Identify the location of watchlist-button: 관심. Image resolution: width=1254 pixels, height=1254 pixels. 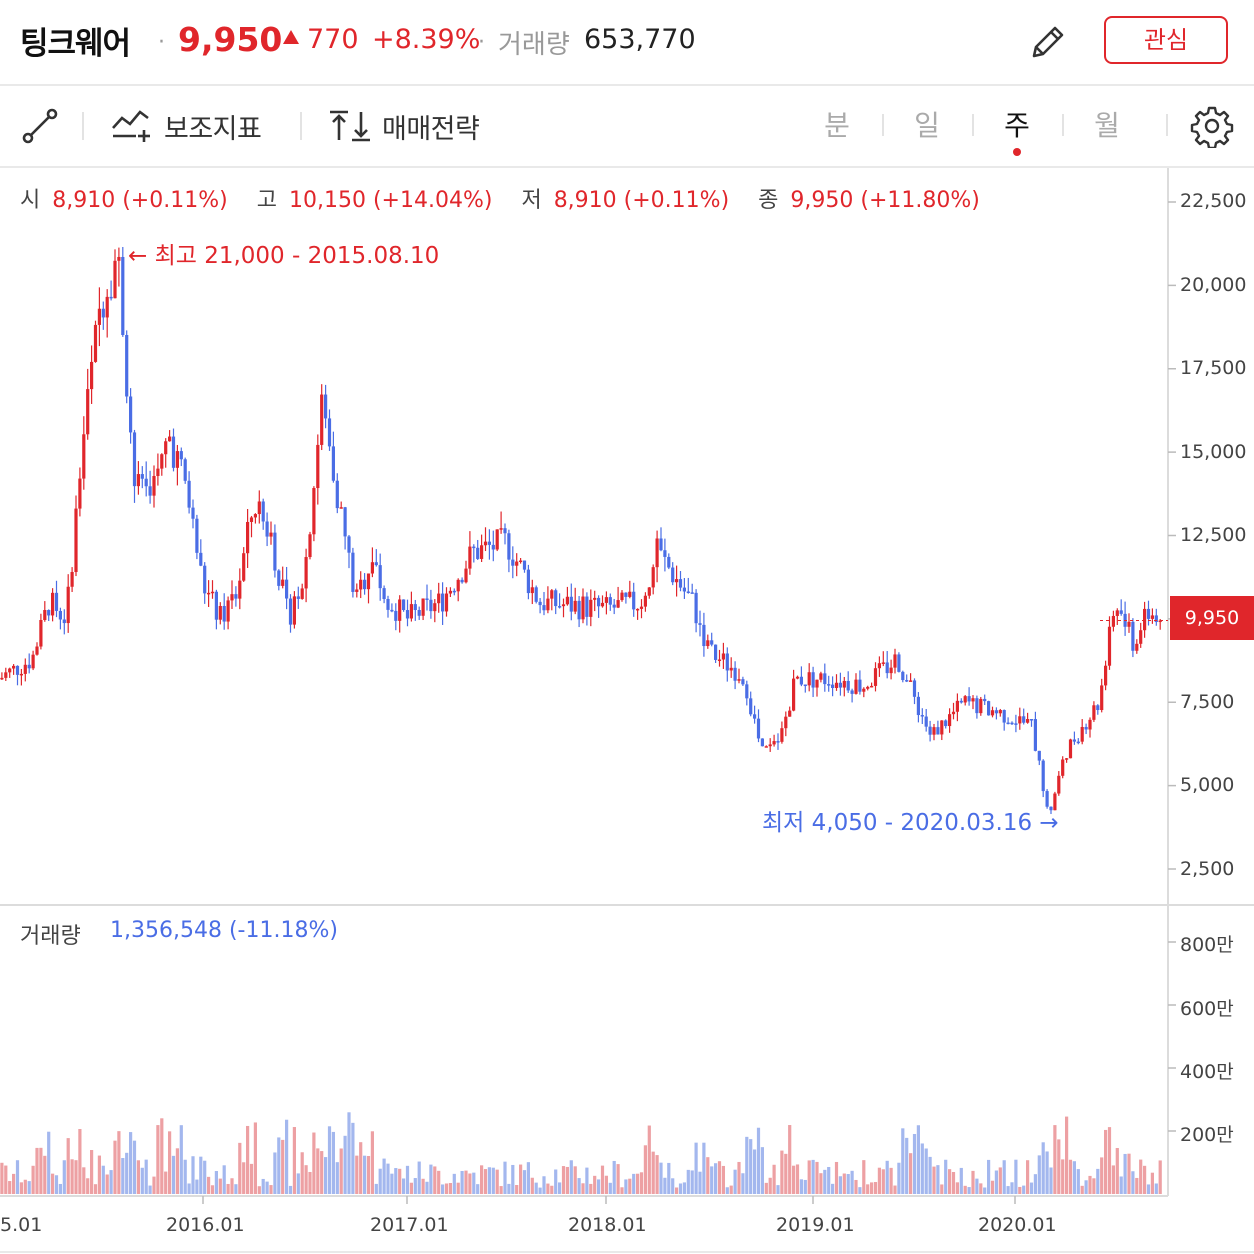
(1166, 40).